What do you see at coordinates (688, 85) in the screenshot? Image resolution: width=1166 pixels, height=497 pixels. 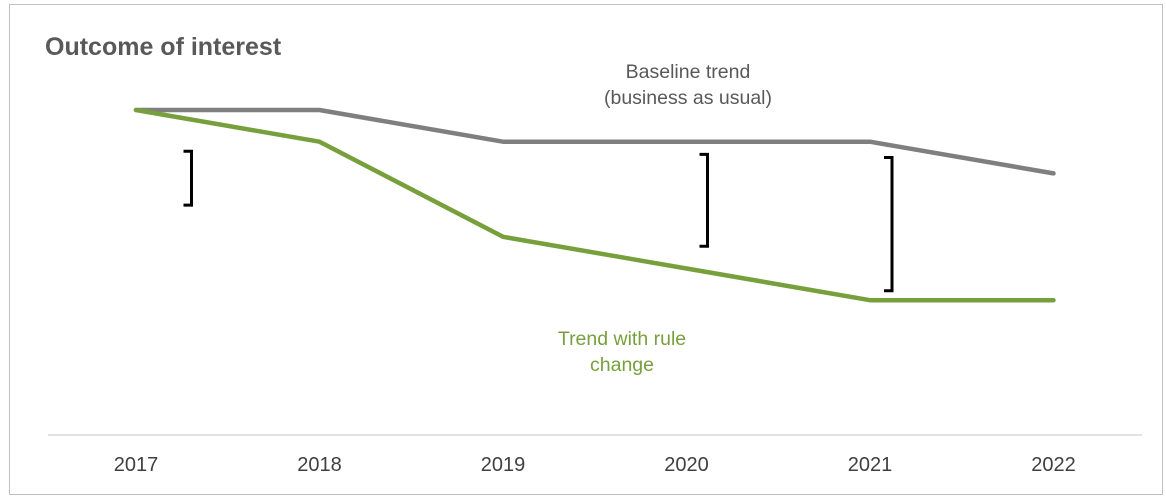 I see `baseline-series-label: Baseline trend (business as usual)` at bounding box center [688, 85].